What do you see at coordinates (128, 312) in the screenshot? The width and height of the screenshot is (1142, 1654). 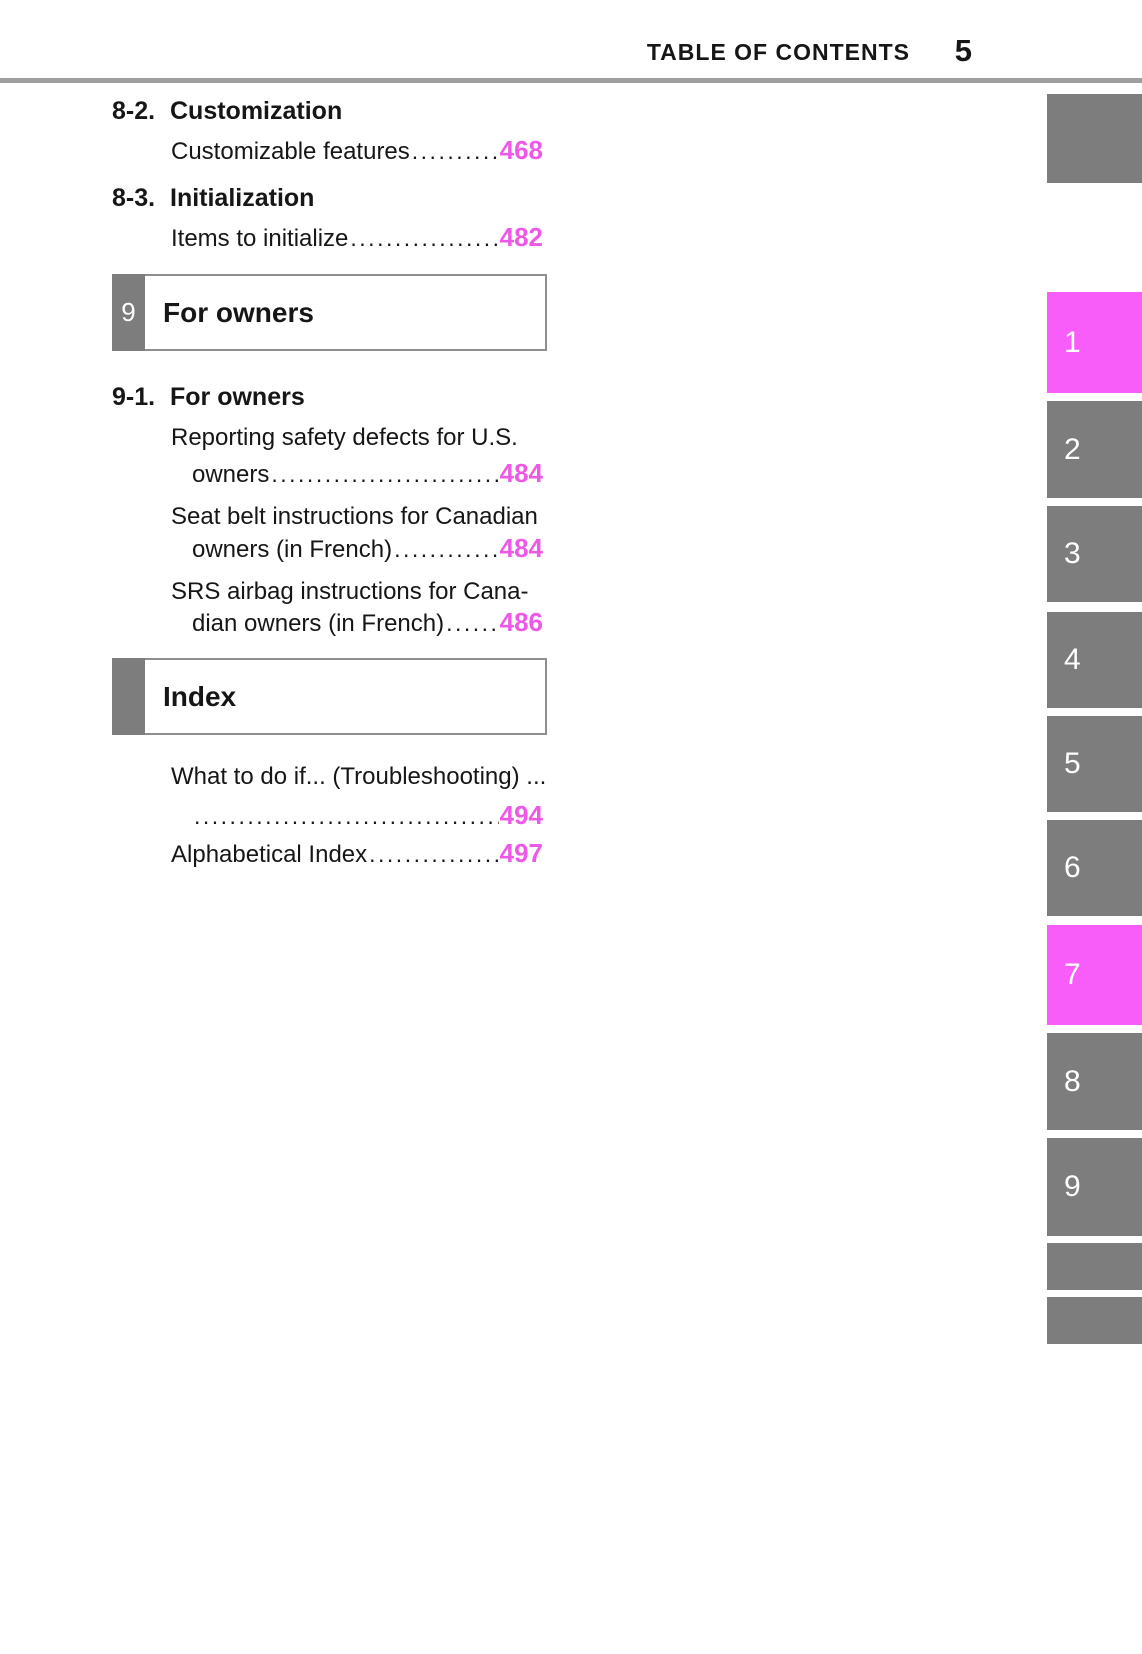 I see `chapter-box-tab: 9` at bounding box center [128, 312].